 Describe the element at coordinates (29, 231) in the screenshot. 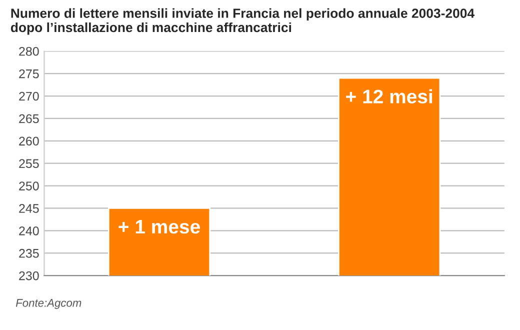

I see `y-tick-label: 240` at that location.